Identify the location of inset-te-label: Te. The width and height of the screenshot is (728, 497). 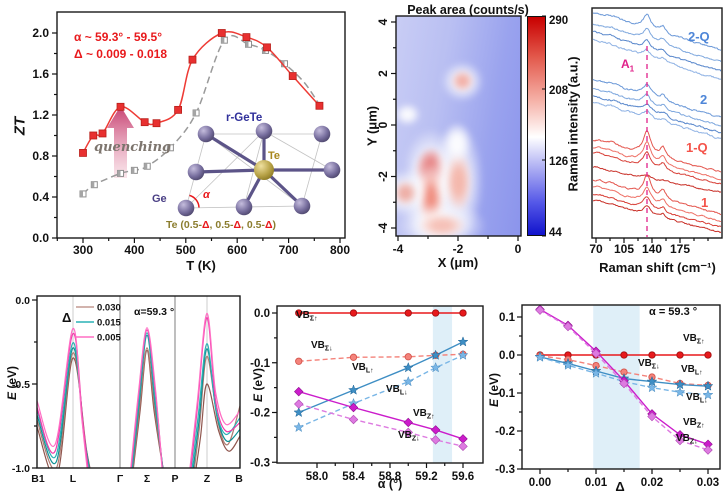
(274, 156).